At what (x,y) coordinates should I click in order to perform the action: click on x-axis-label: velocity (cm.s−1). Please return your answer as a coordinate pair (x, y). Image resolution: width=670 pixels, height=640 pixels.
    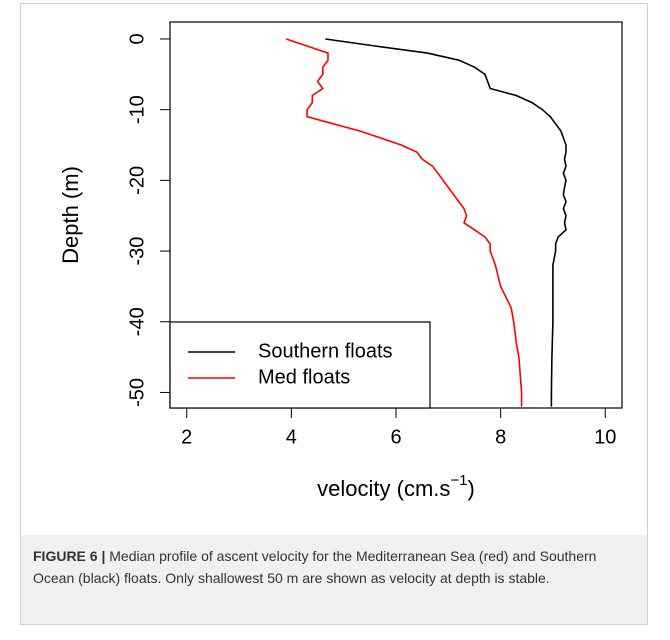
    Looking at the image, I should click on (396, 486).